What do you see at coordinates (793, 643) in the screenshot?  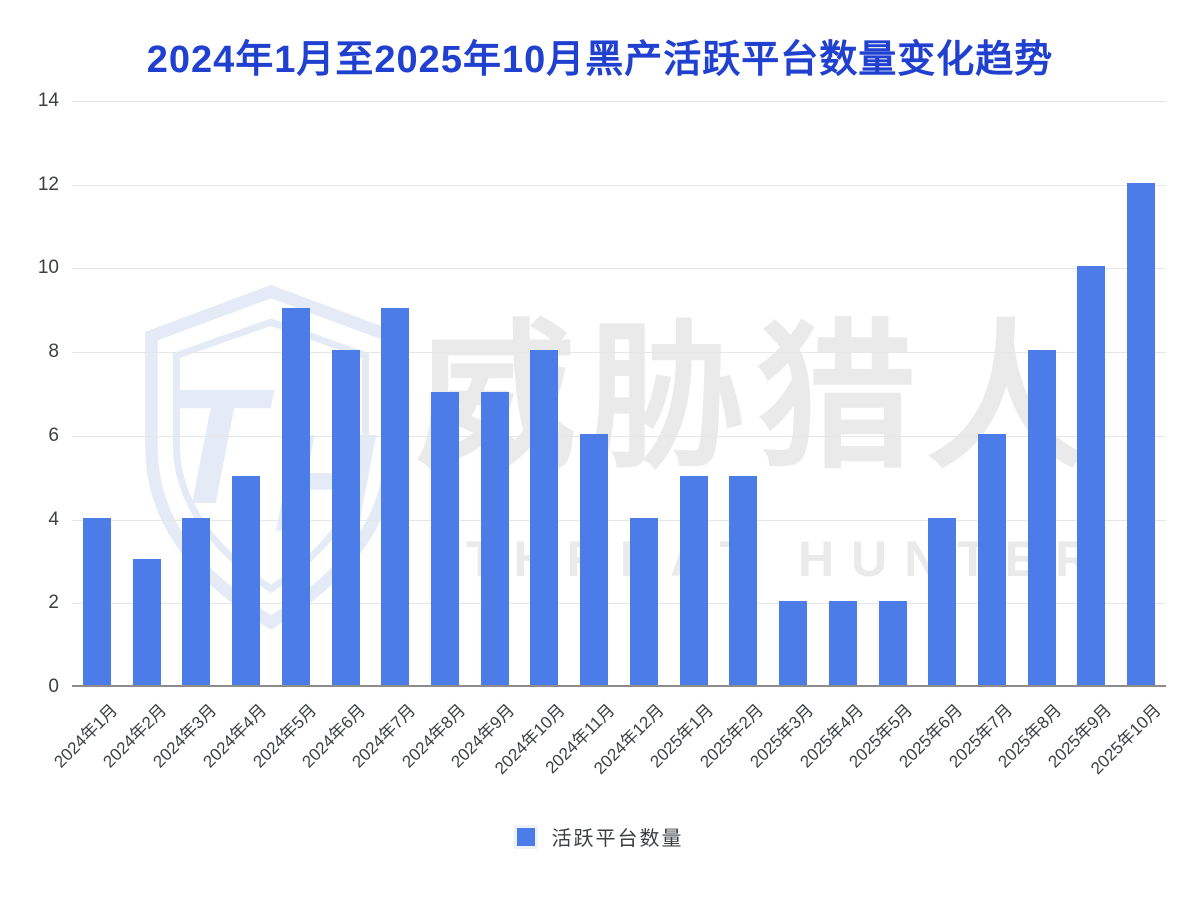 I see `bar-2025年3月` at bounding box center [793, 643].